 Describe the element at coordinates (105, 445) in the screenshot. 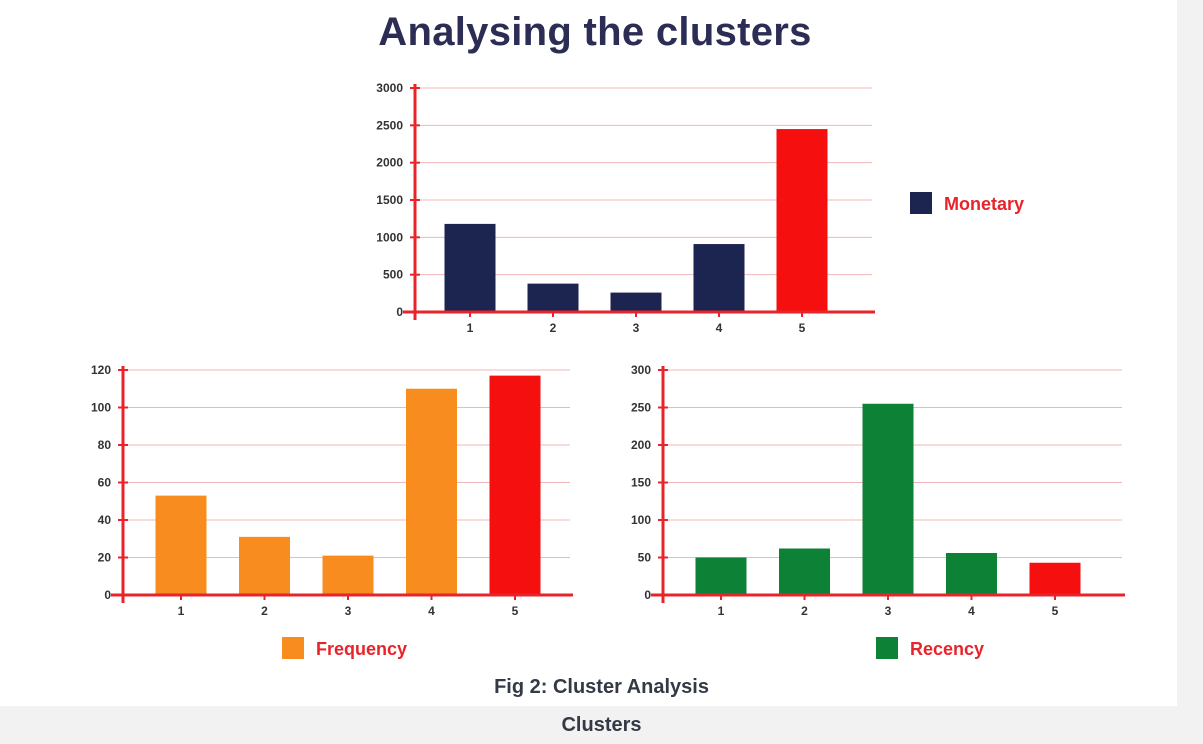

I see `y-tick-label: 80` at that location.